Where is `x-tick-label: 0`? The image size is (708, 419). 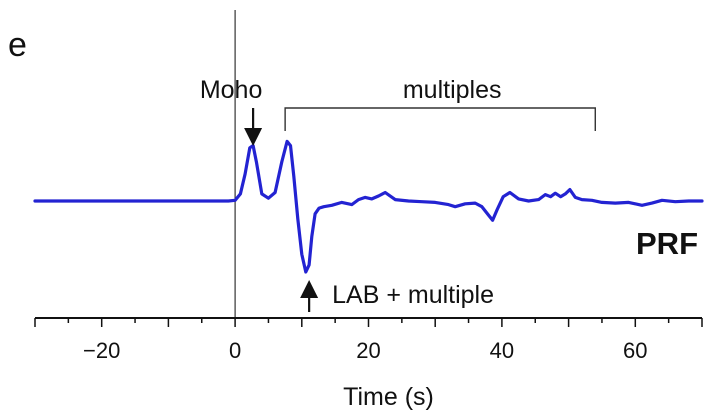
x-tick-label: 0 is located at coordinates (235, 350).